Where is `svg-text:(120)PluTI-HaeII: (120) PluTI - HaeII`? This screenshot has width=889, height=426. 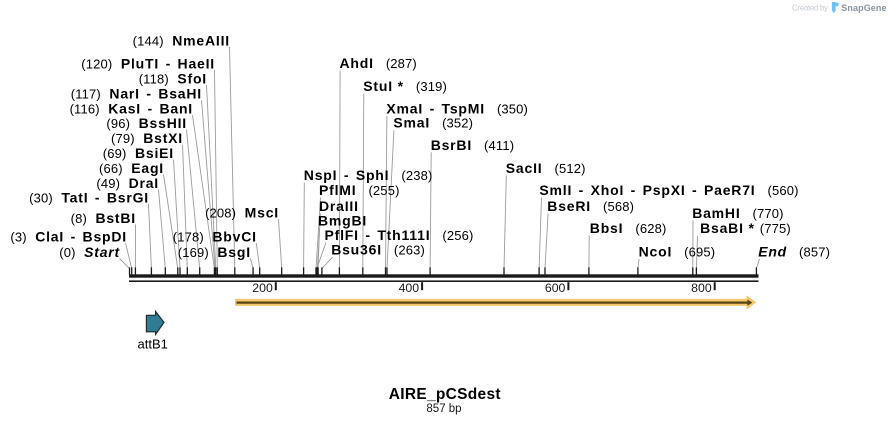 svg-text:(120)PluTI-HaeII: (120) PluTI - HaeII is located at coordinates (148, 64).